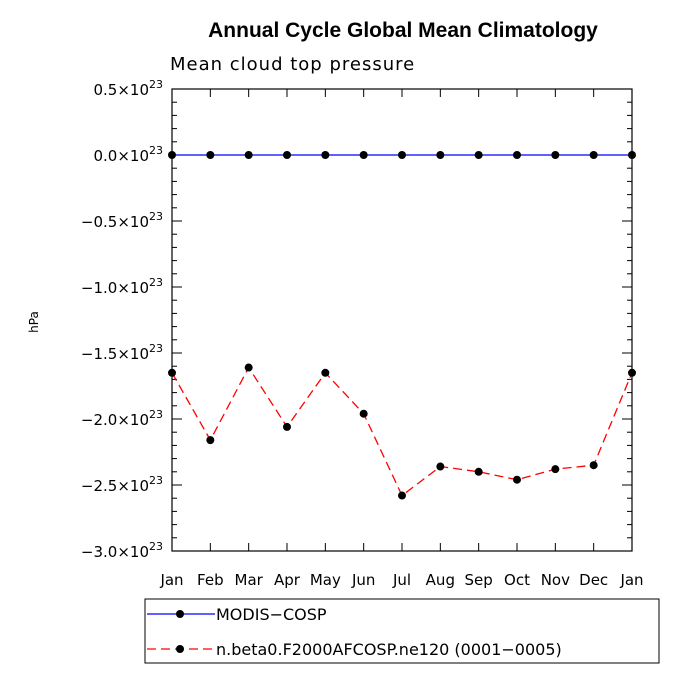 This screenshot has height=685, width=685. What do you see at coordinates (271, 614) in the screenshot?
I see `legend-label-1: MODIS−COSP` at bounding box center [271, 614].